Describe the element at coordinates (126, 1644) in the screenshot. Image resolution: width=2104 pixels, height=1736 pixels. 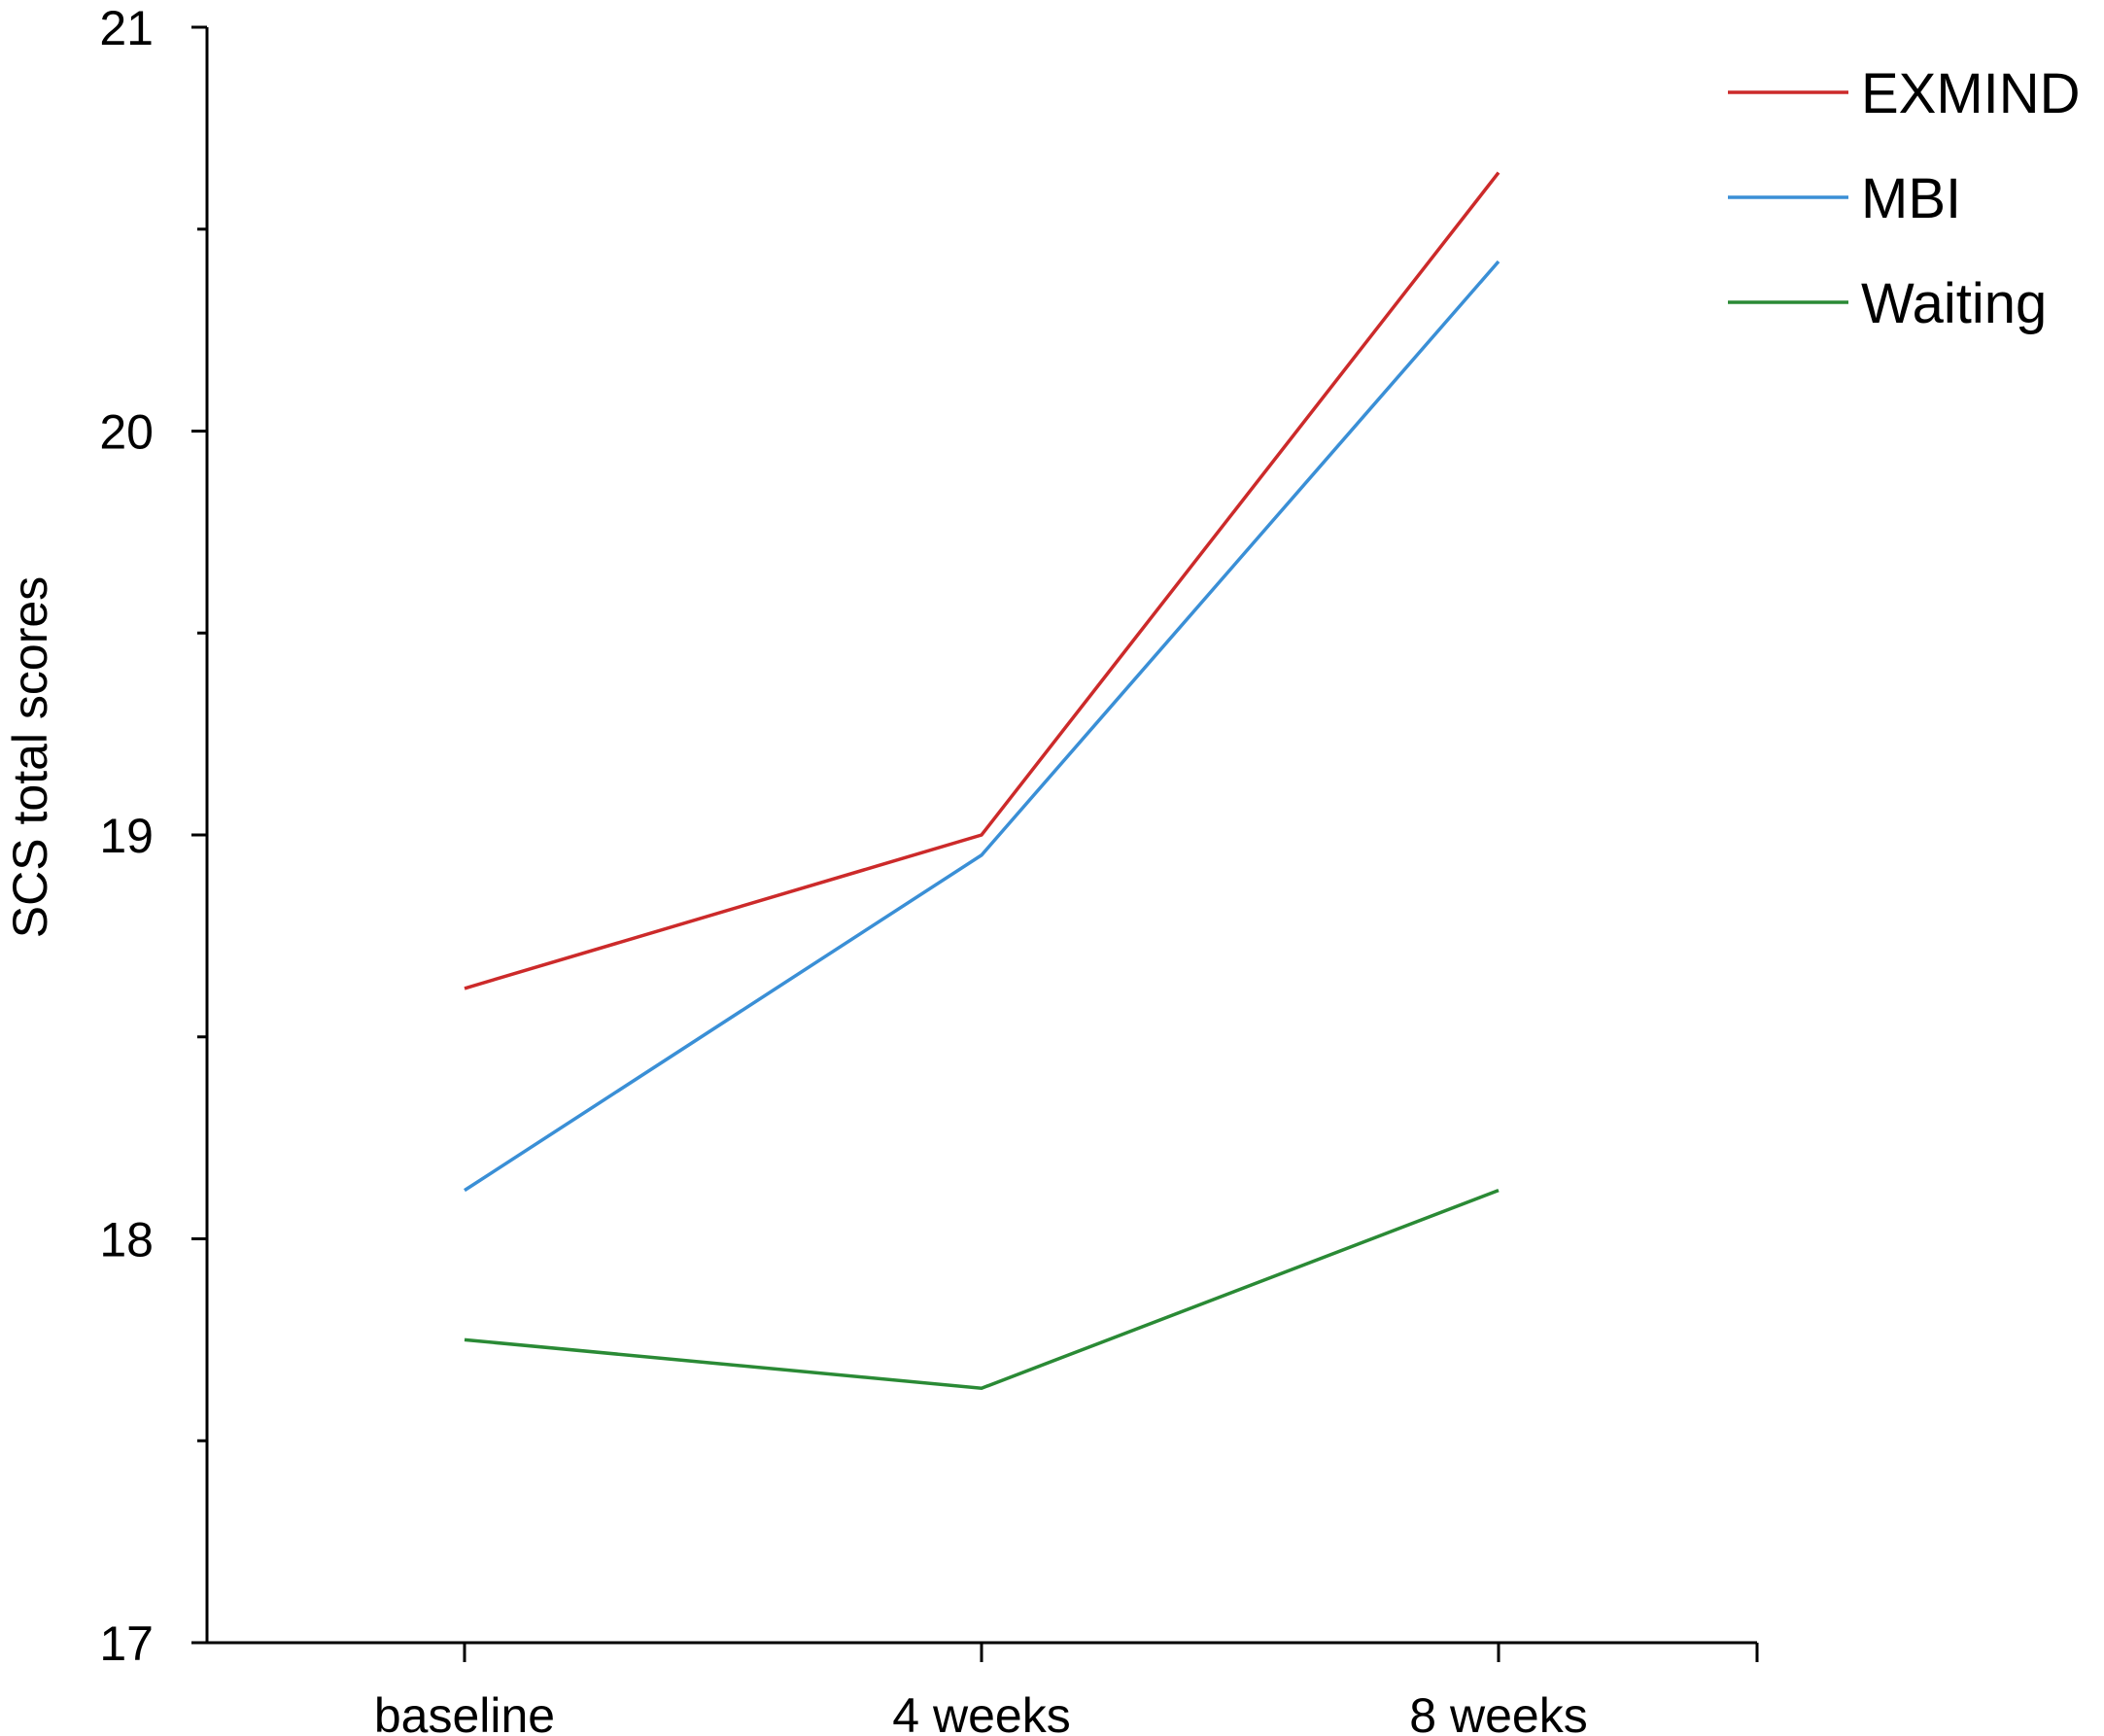
I see `y-tick-label: 17` at that location.